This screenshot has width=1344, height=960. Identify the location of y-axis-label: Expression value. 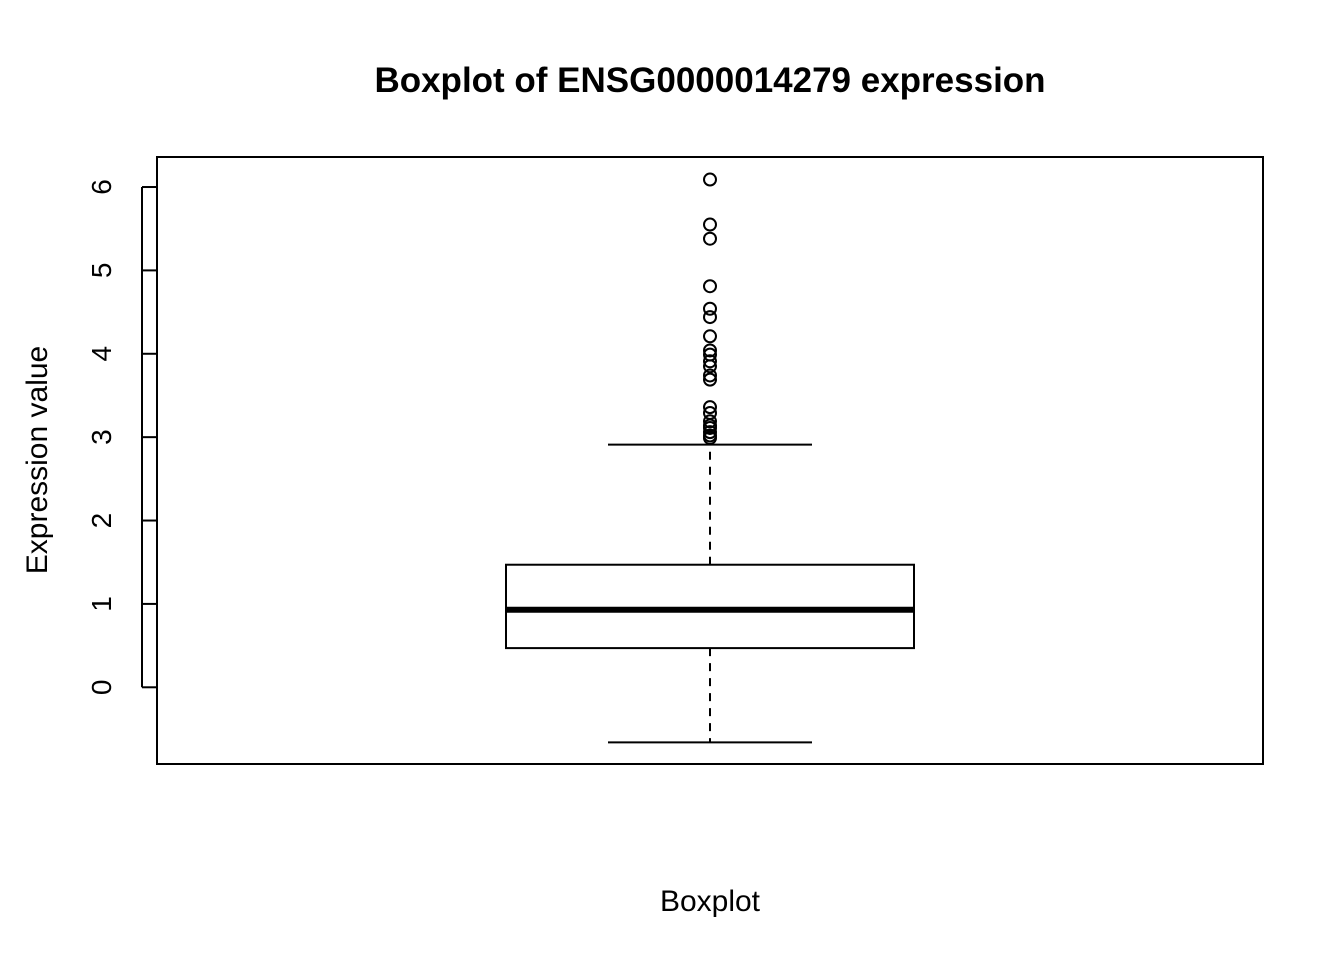
(37, 460).